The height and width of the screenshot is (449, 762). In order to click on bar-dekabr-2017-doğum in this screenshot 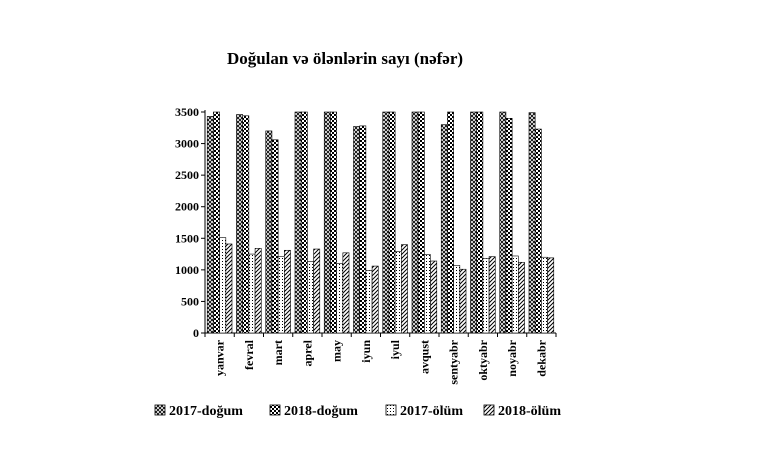, I will do `click(532, 223)`.